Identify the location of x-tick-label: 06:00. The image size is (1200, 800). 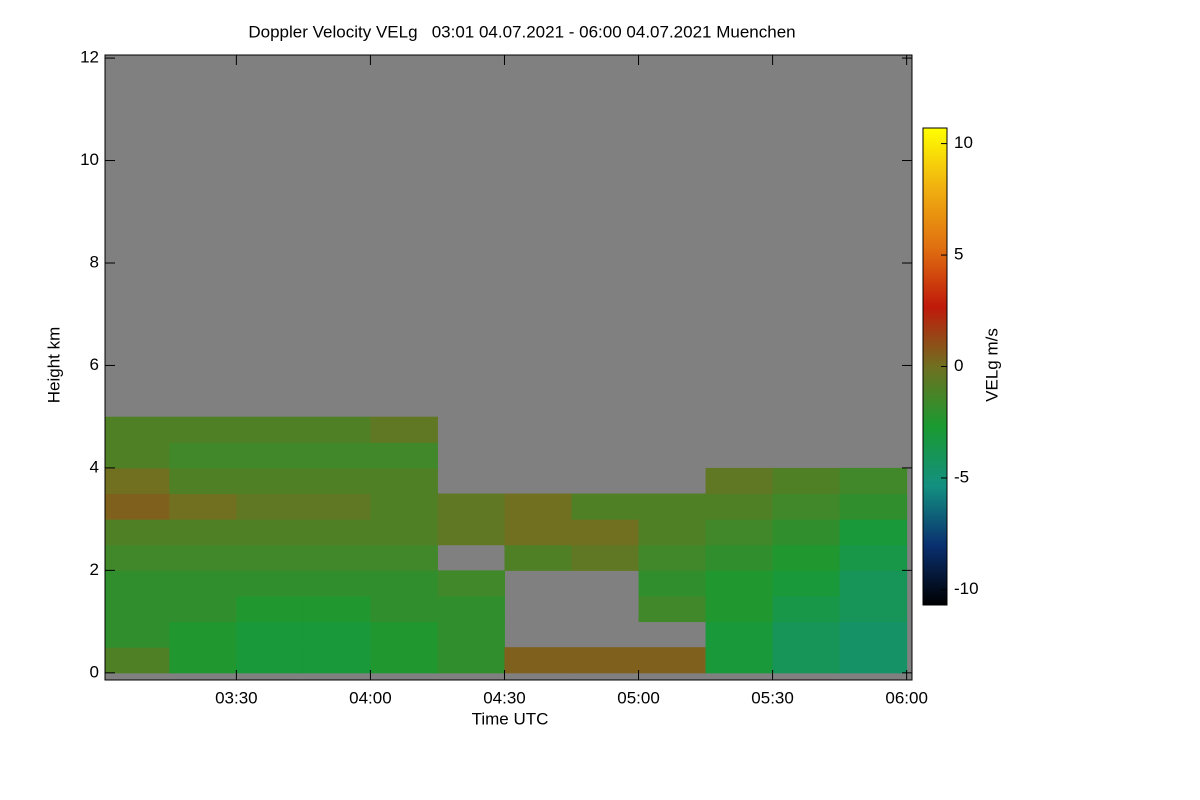
(906, 697).